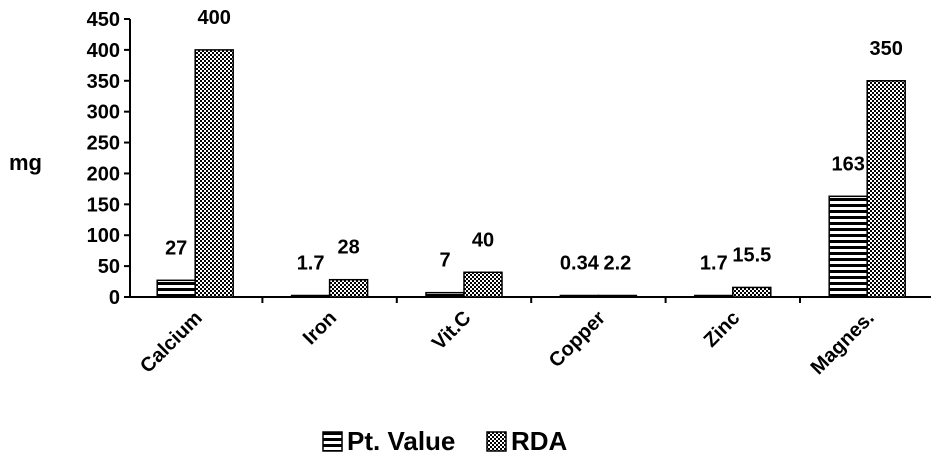  Describe the element at coordinates (103, 113) in the screenshot. I see `y-tick-label: 300` at that location.